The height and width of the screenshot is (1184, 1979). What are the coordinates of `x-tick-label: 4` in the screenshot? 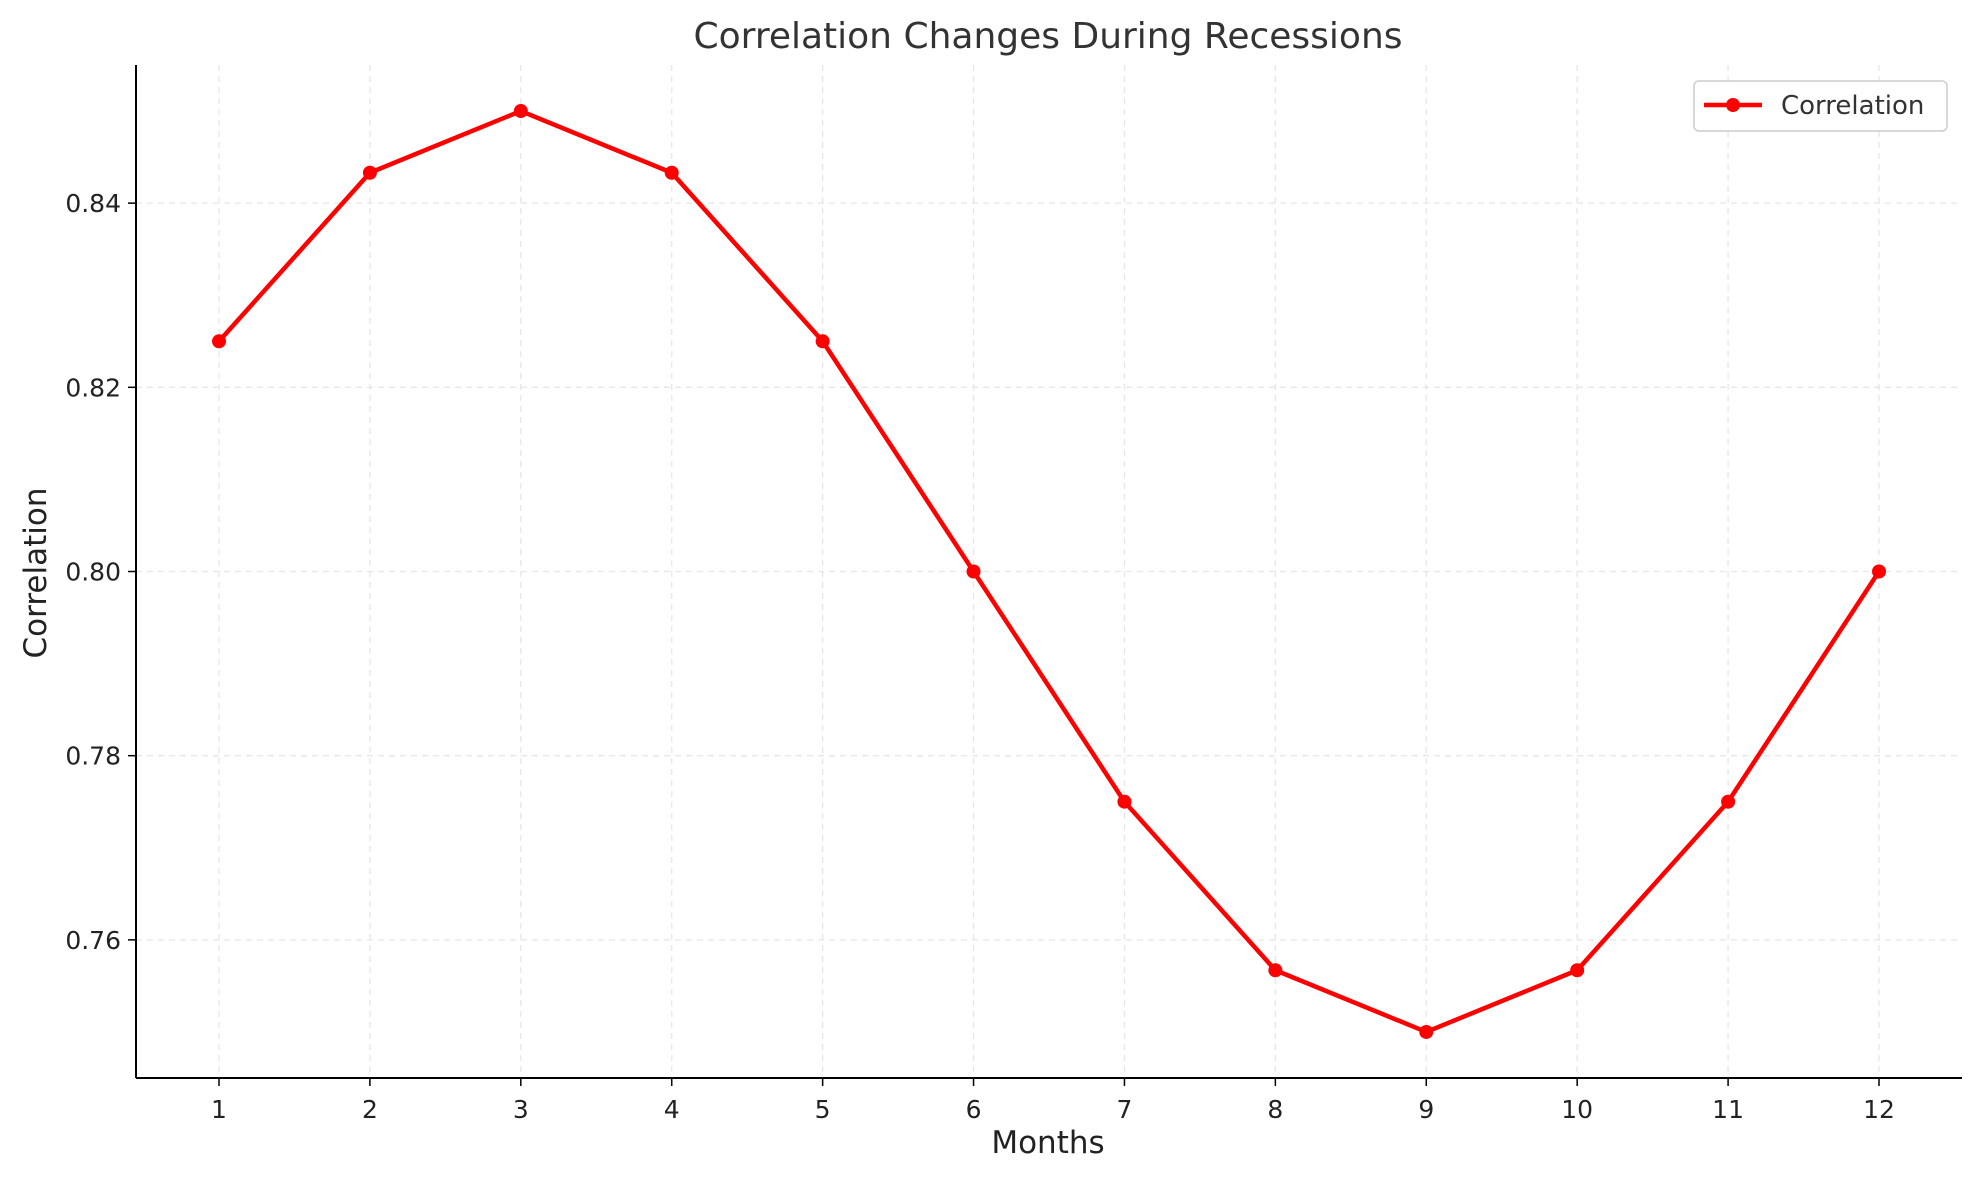 It's located at (672, 1109).